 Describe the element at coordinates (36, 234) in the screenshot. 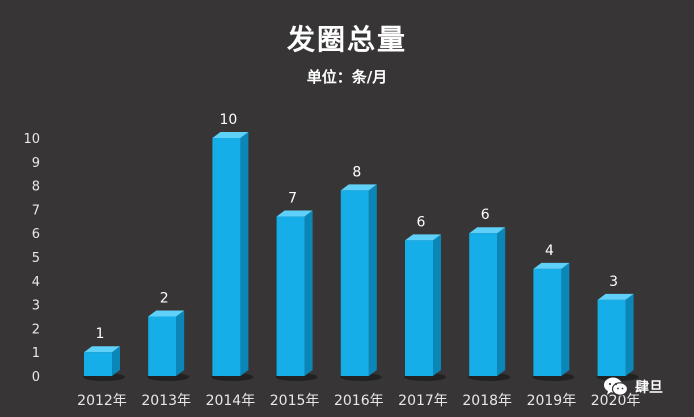

I see `y-tick-label: 6` at that location.